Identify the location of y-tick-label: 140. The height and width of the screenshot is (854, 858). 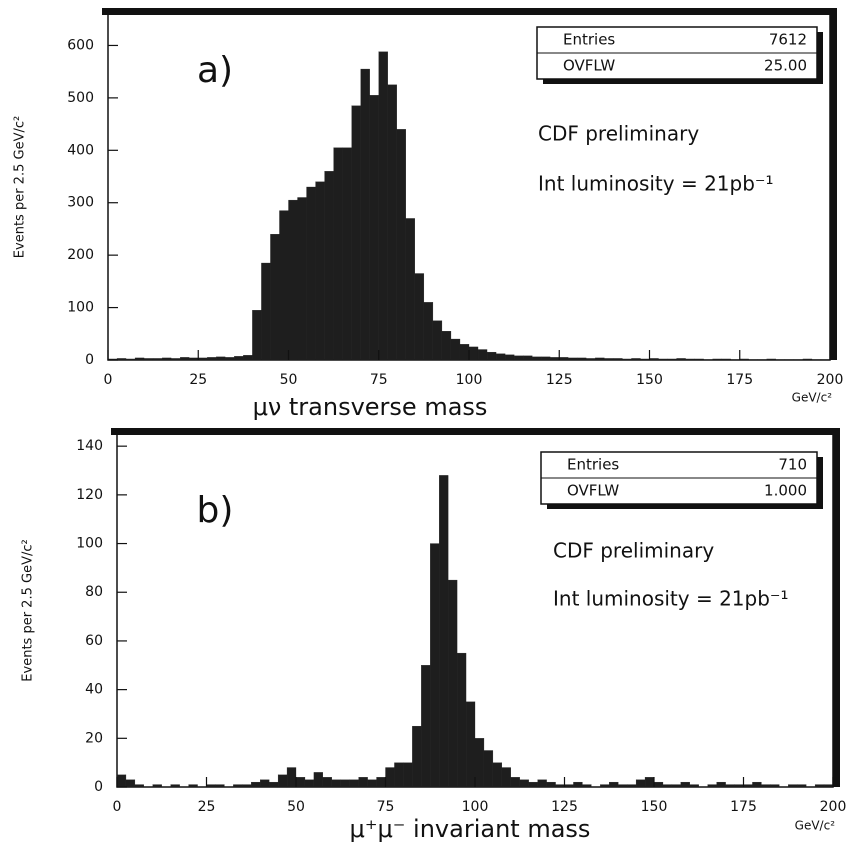
(89, 446).